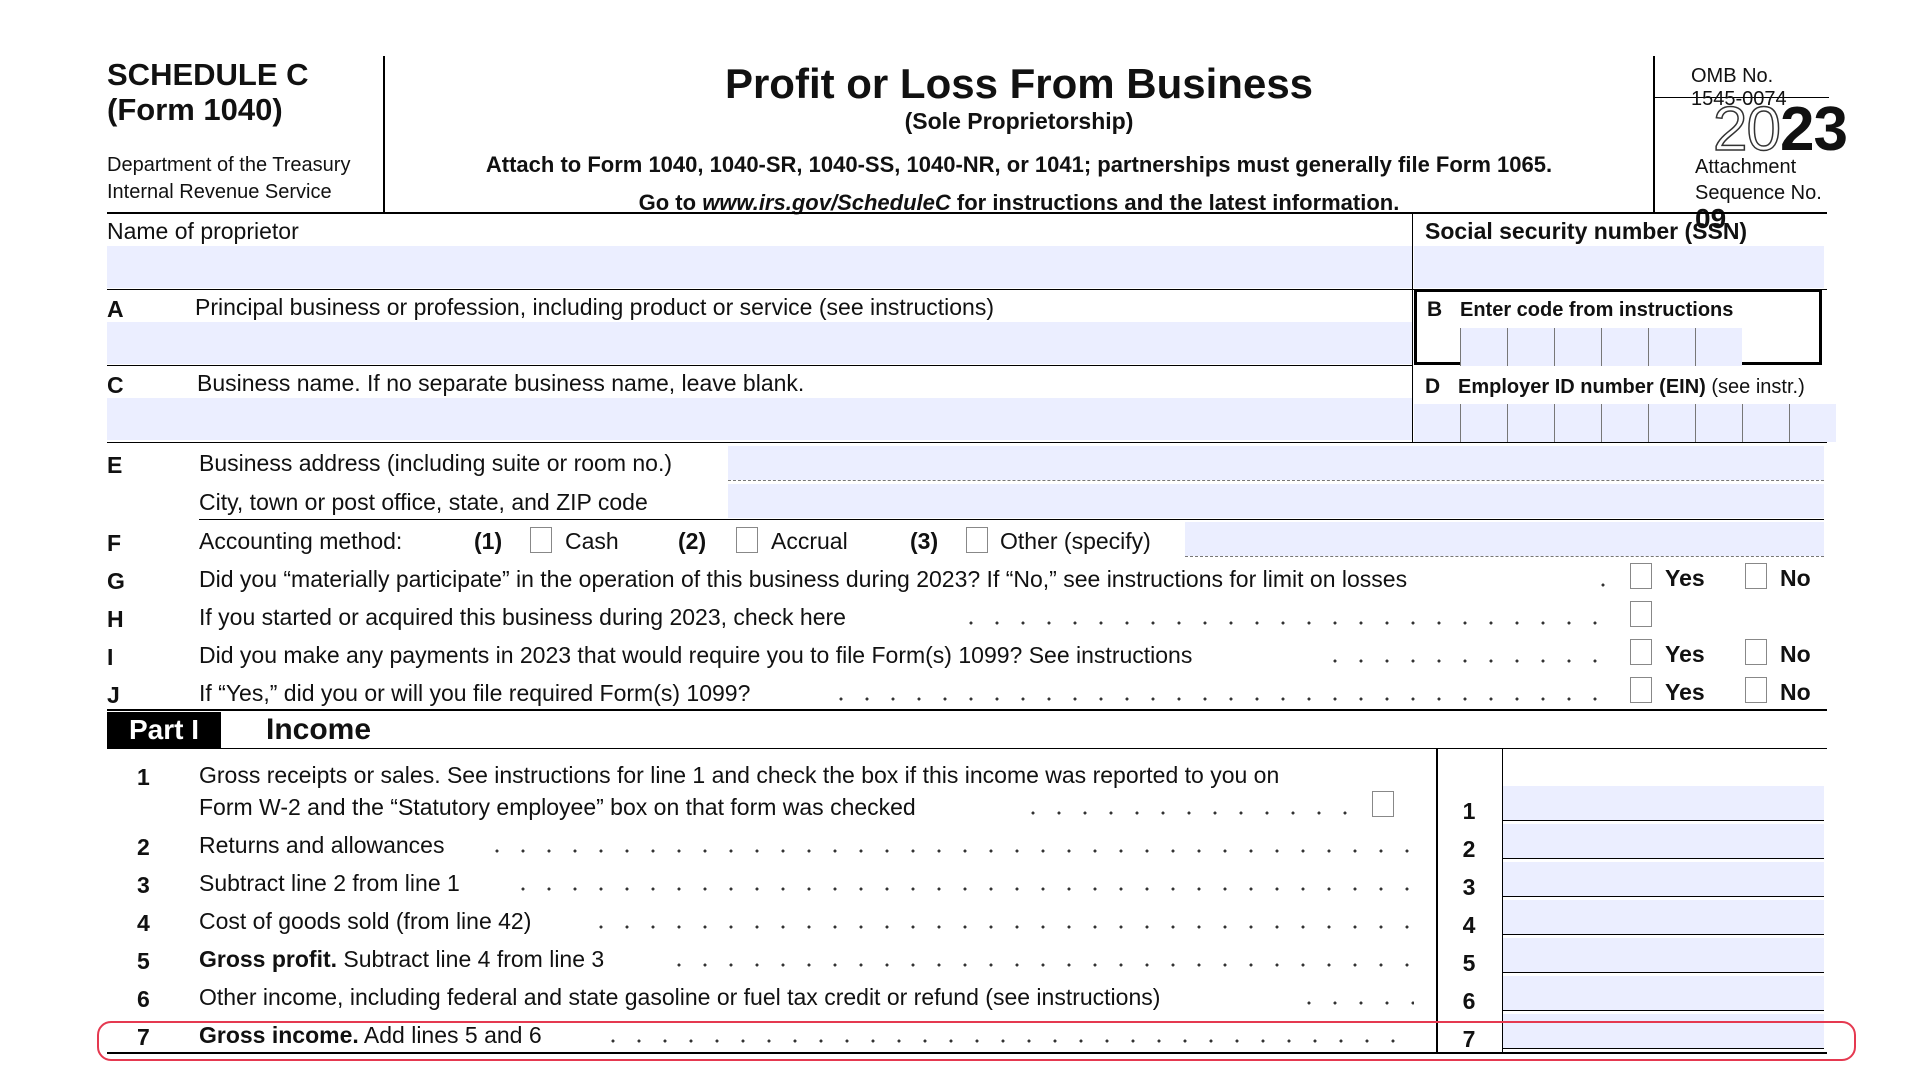 This screenshot has height=1080, width=1920. I want to click on gross-income-highlight, so click(976, 1041).